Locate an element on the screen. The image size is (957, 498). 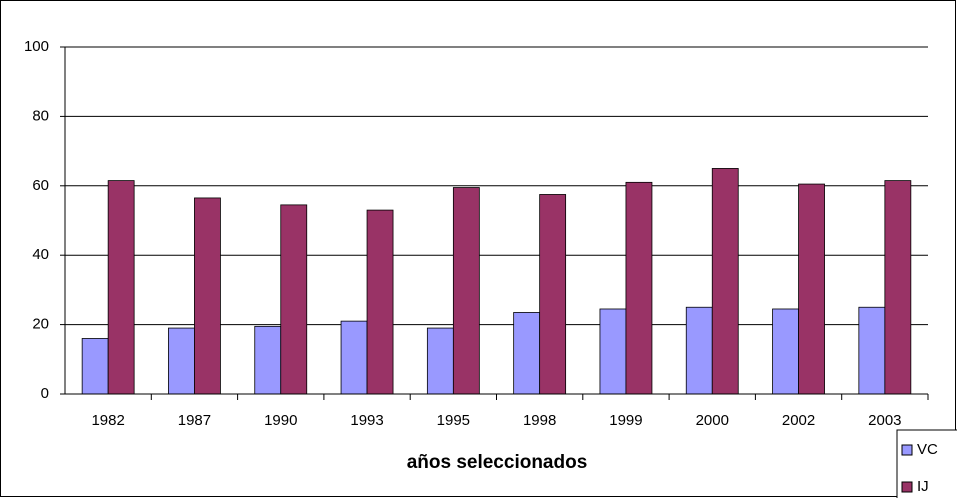
x-tick-label: 1990 is located at coordinates (280, 420).